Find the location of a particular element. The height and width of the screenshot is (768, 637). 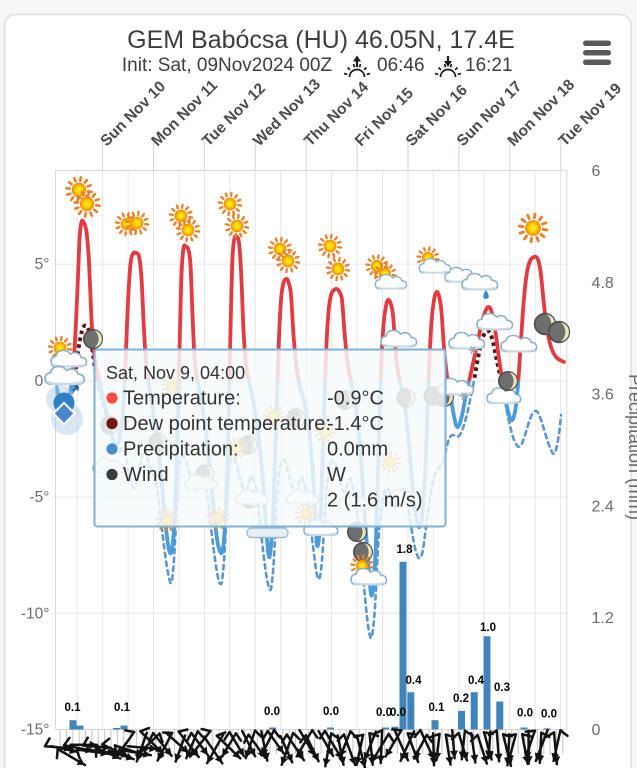

svg-text: 2 (1.6 m/s) is located at coordinates (375, 501).